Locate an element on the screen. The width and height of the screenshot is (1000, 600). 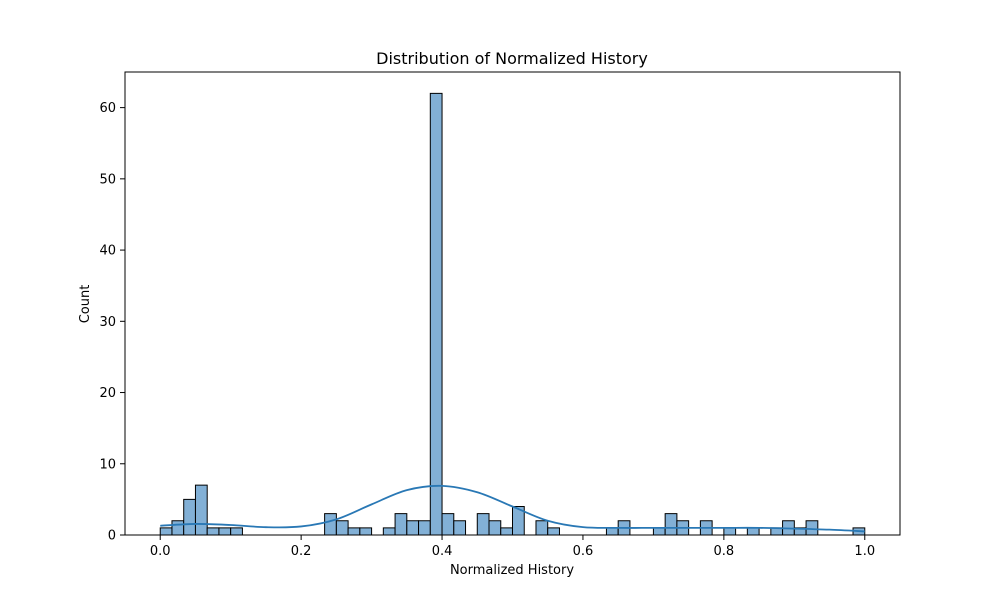
x-tick-label-4: 0.8 is located at coordinates (724, 551).